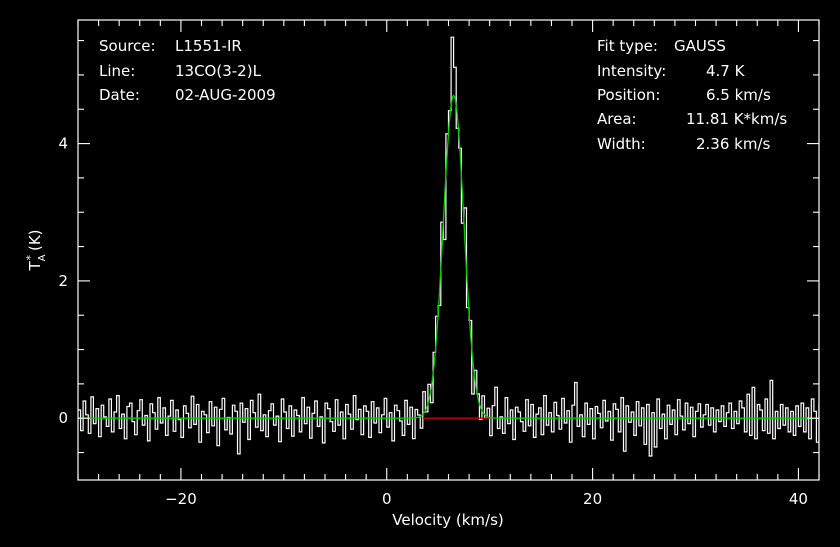 Image resolution: width=840 pixels, height=547 pixels. What do you see at coordinates (225, 95) in the screenshot?
I see `date-value: 02-AUG-2009` at bounding box center [225, 95].